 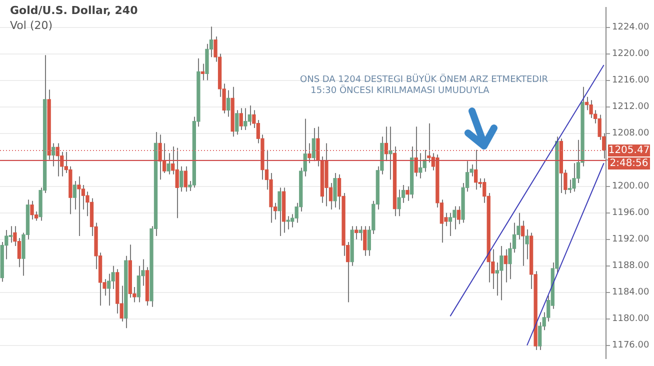 What do you see at coordinates (631, 213) in the screenshot?
I see `y-tick-label: 1196.00` at bounding box center [631, 213].